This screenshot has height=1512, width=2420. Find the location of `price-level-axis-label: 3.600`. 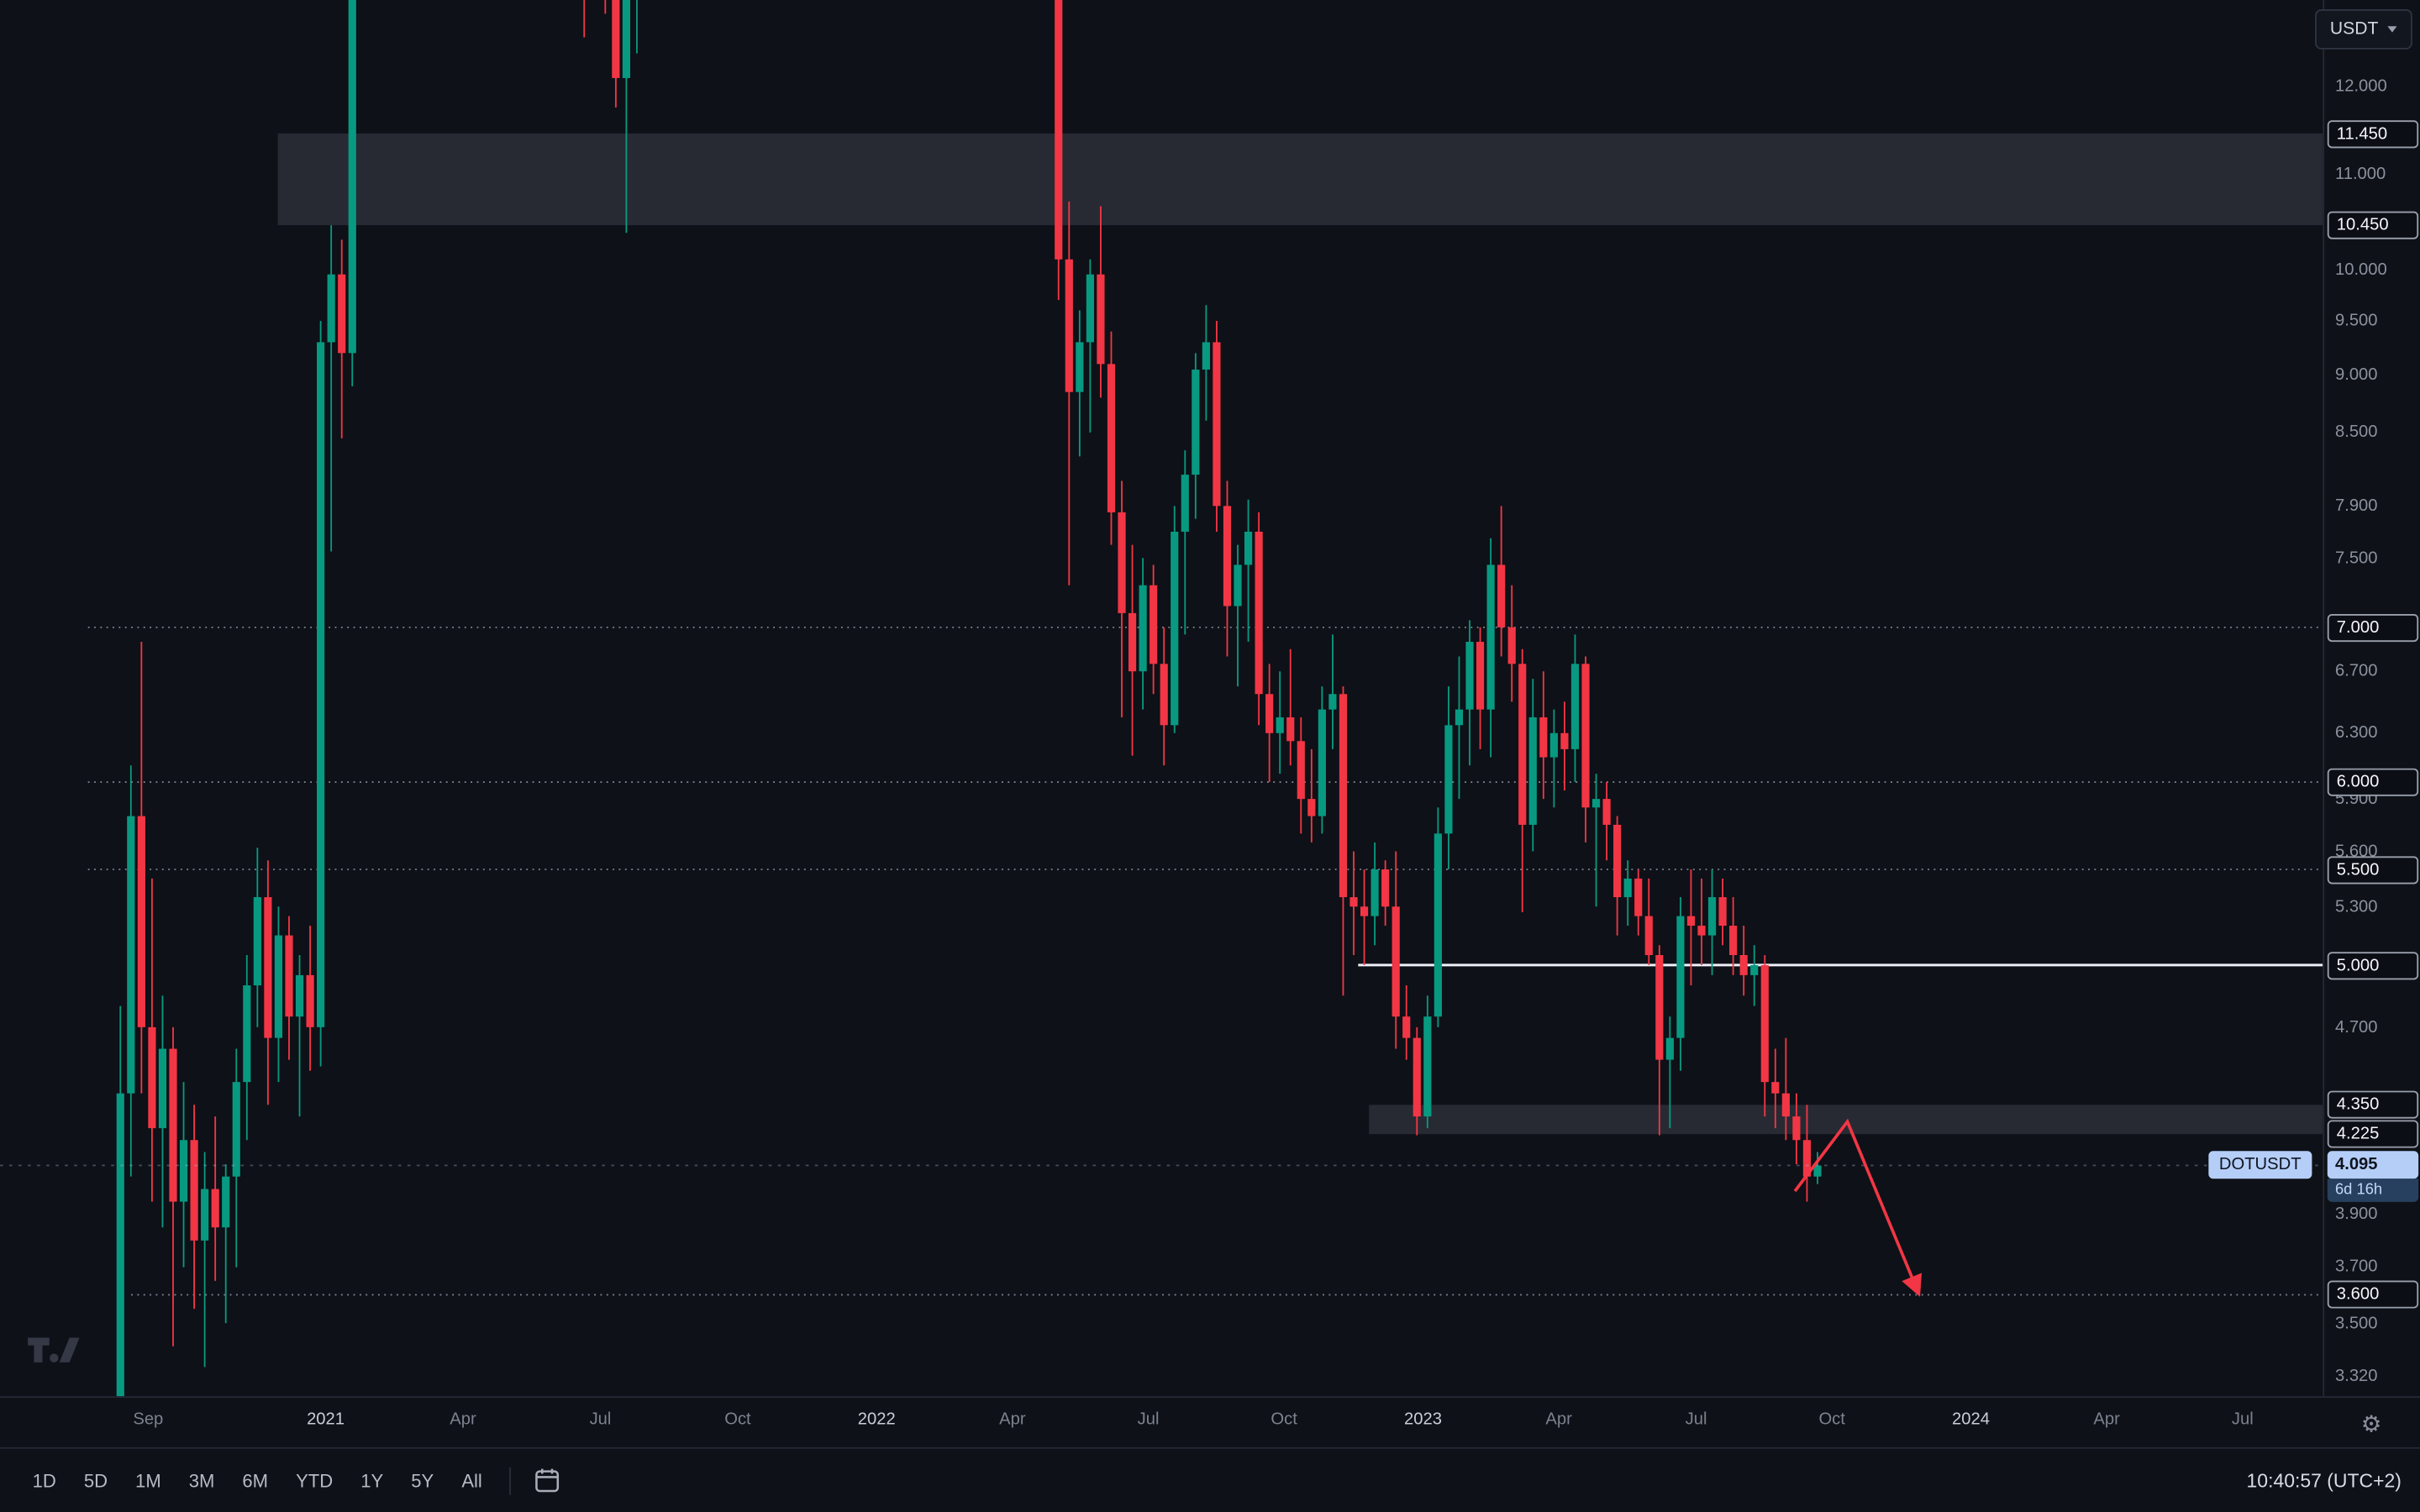

price-level-axis-label: 3.600 is located at coordinates (2373, 1294).